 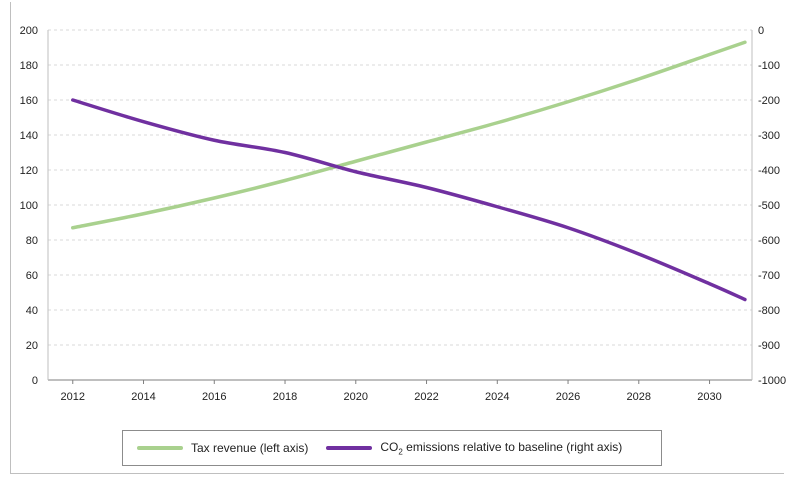 What do you see at coordinates (29, 66) in the screenshot?
I see `y-left-tick-180: 180` at bounding box center [29, 66].